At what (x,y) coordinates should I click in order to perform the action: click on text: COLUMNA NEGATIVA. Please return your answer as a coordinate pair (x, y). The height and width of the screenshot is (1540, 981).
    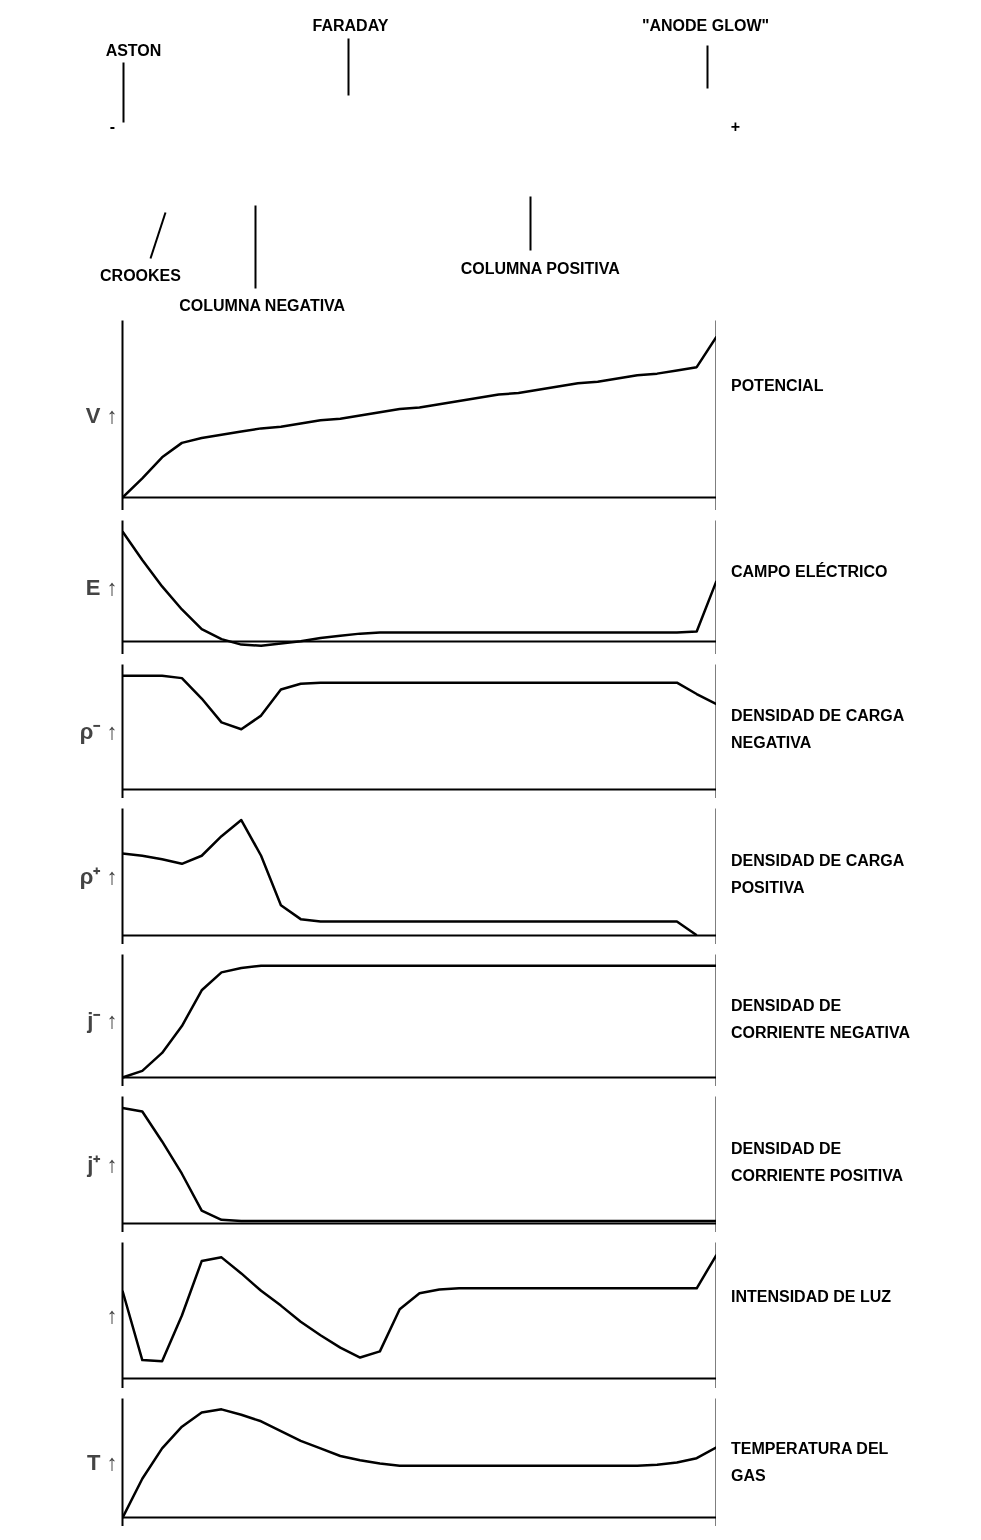
    Looking at the image, I should click on (262, 305).